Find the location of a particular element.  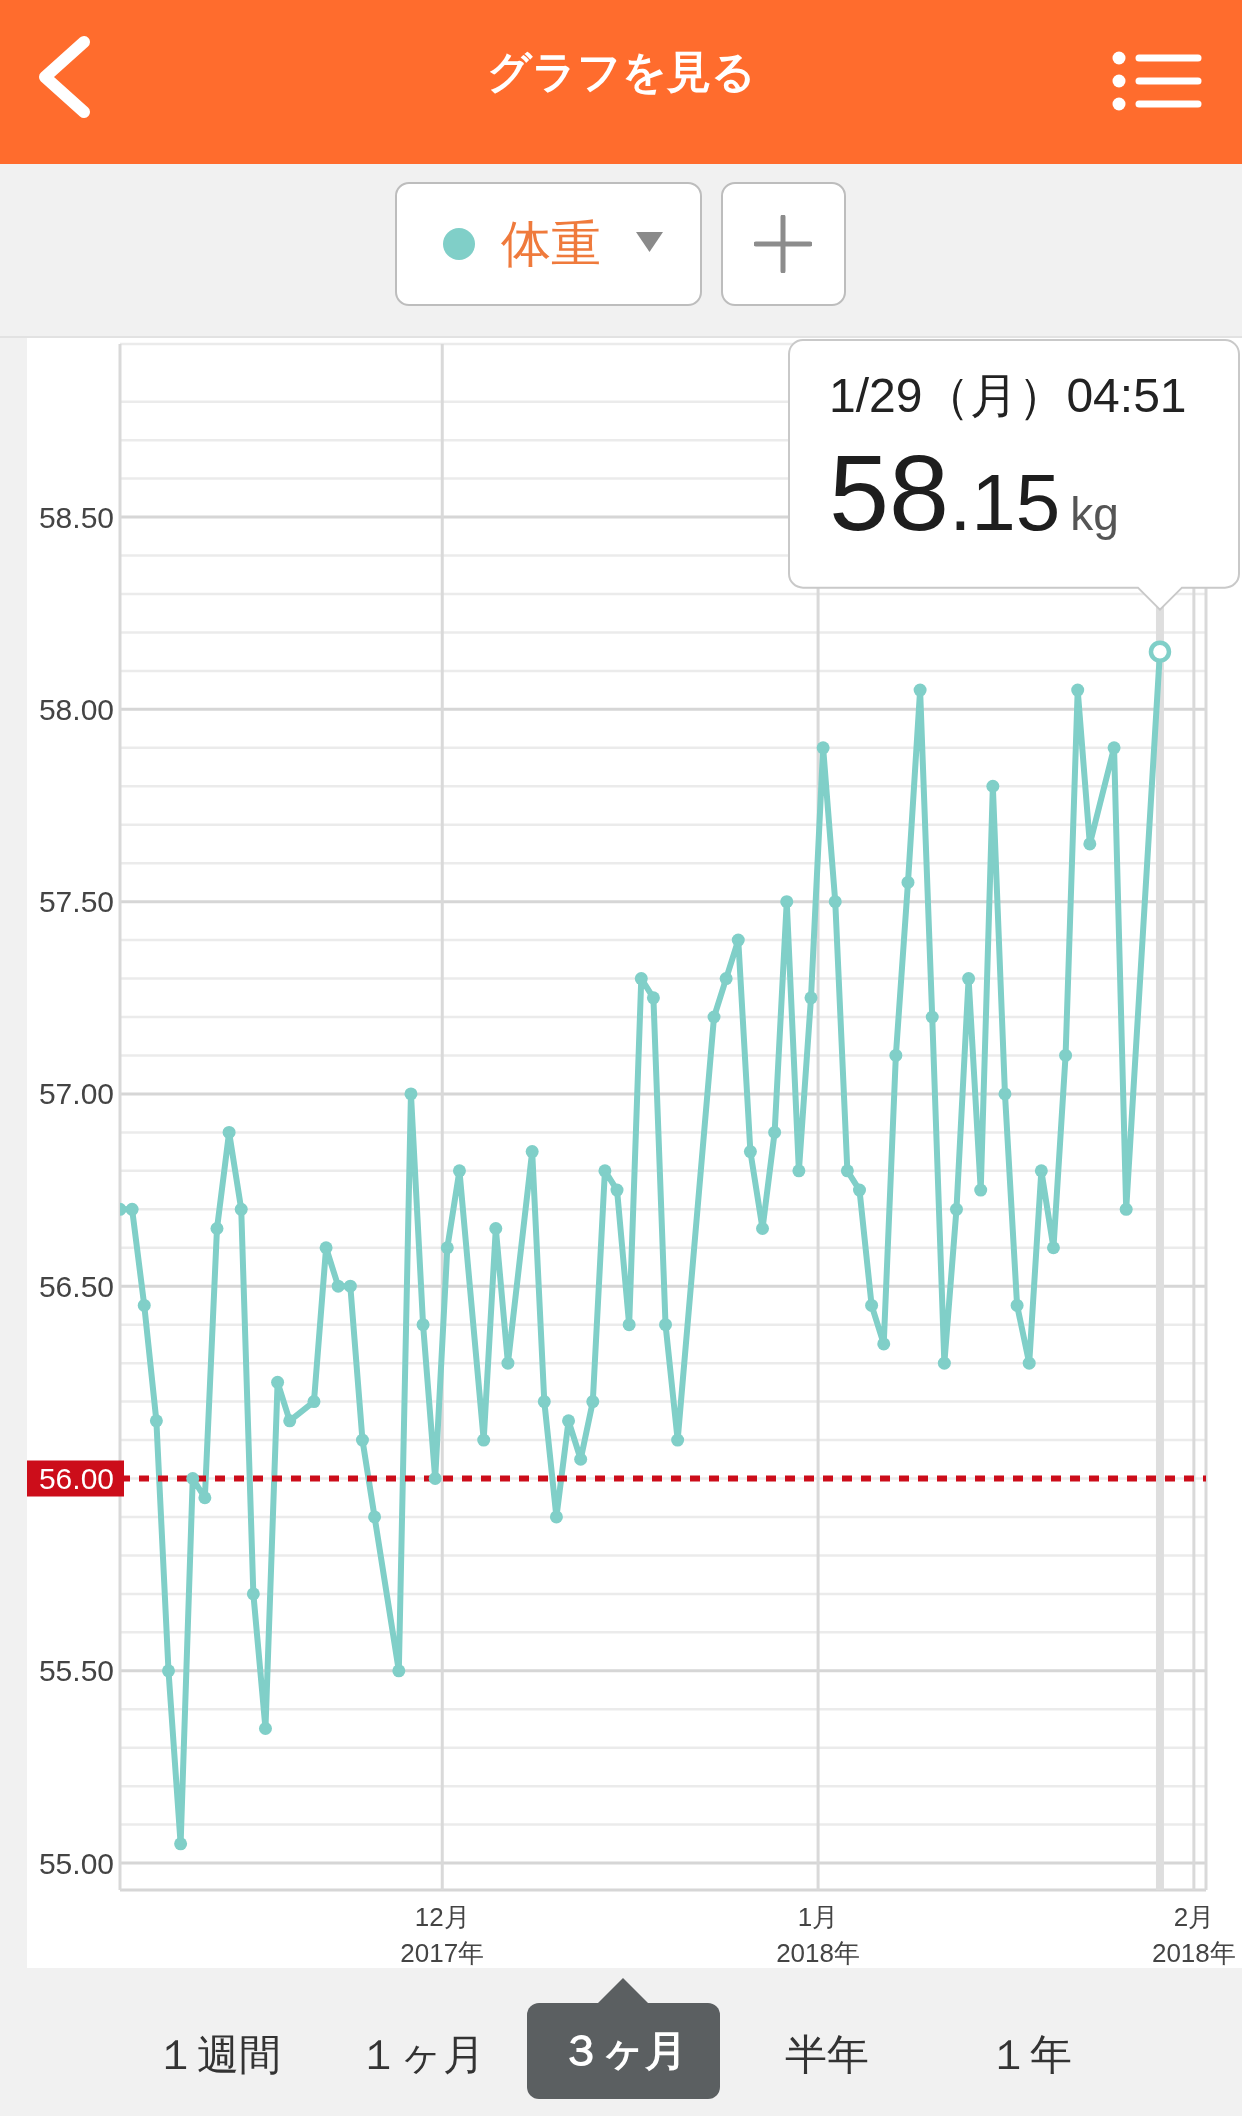

y-tick-label: 58.50 is located at coordinates (76, 517).